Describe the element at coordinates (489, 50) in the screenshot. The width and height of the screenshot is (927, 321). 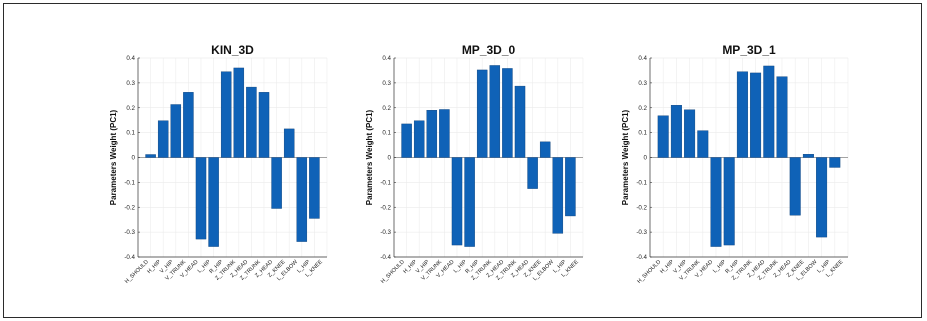
I see `chart-title: MP_3D_0` at that location.